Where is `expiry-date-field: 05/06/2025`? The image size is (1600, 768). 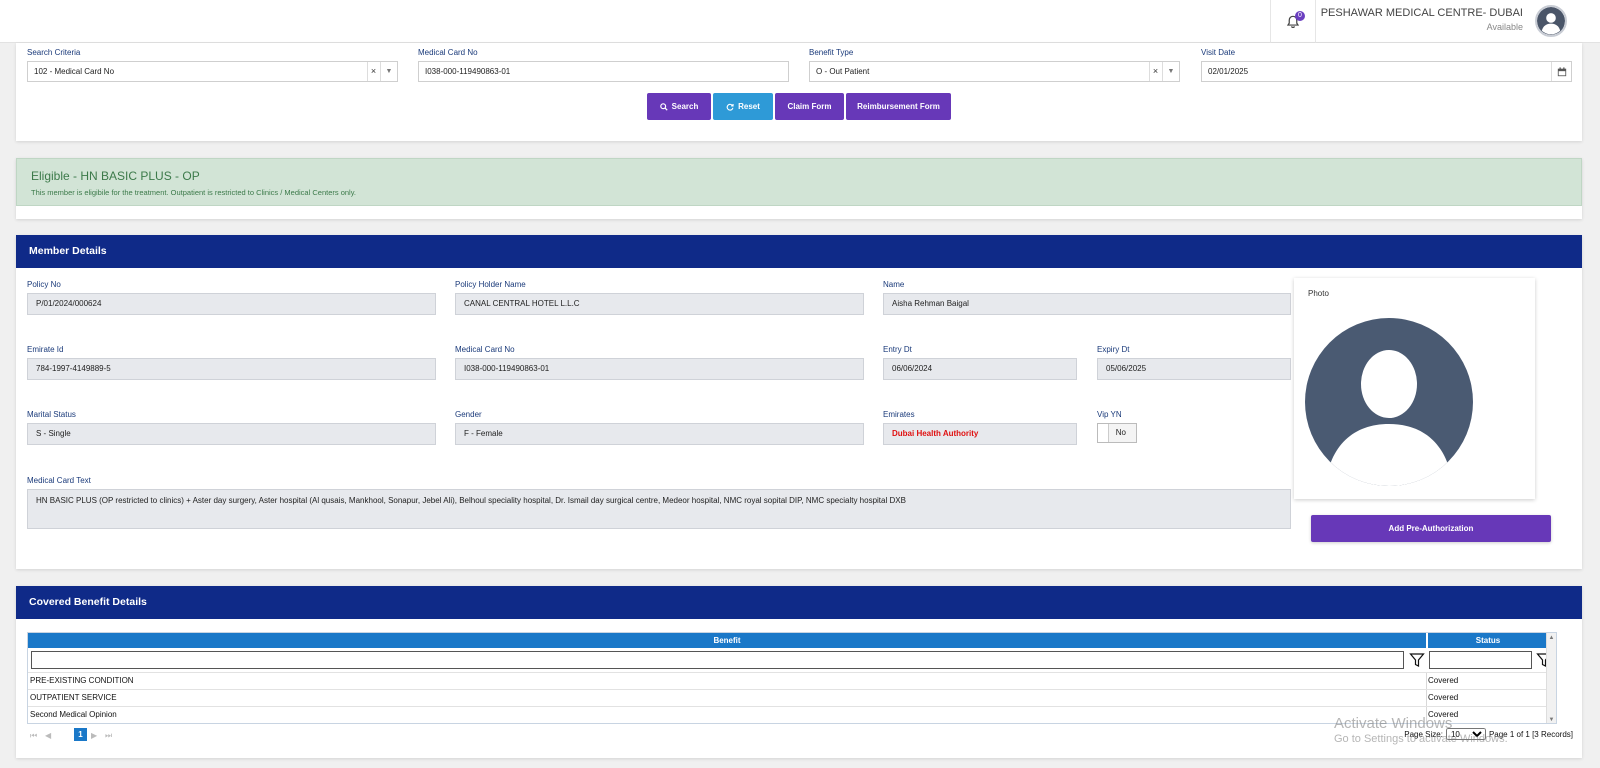
expiry-date-field: 05/06/2025 is located at coordinates (1194, 369).